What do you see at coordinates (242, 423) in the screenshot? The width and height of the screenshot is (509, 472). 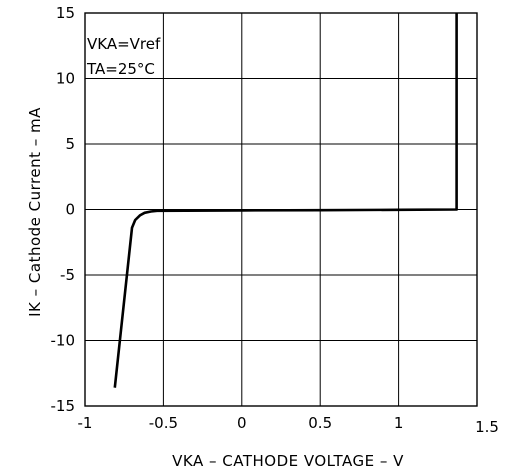 I see `x-tick-label: 0` at bounding box center [242, 423].